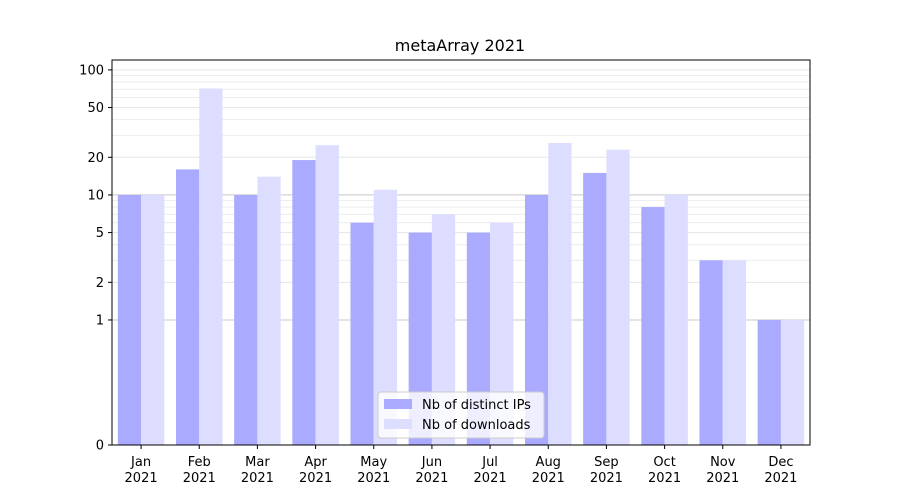 This screenshot has height=500, width=900. I want to click on y-tick-label: 5, so click(100, 233).